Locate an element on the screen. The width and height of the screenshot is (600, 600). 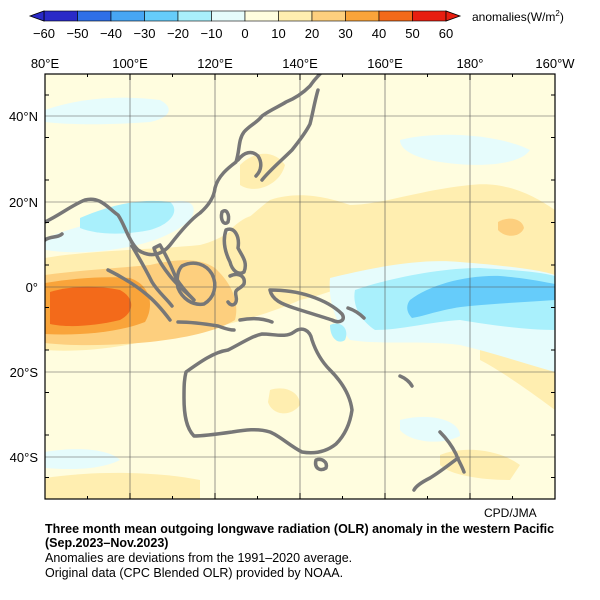
longitude-label: 80°E is located at coordinates (45, 63).